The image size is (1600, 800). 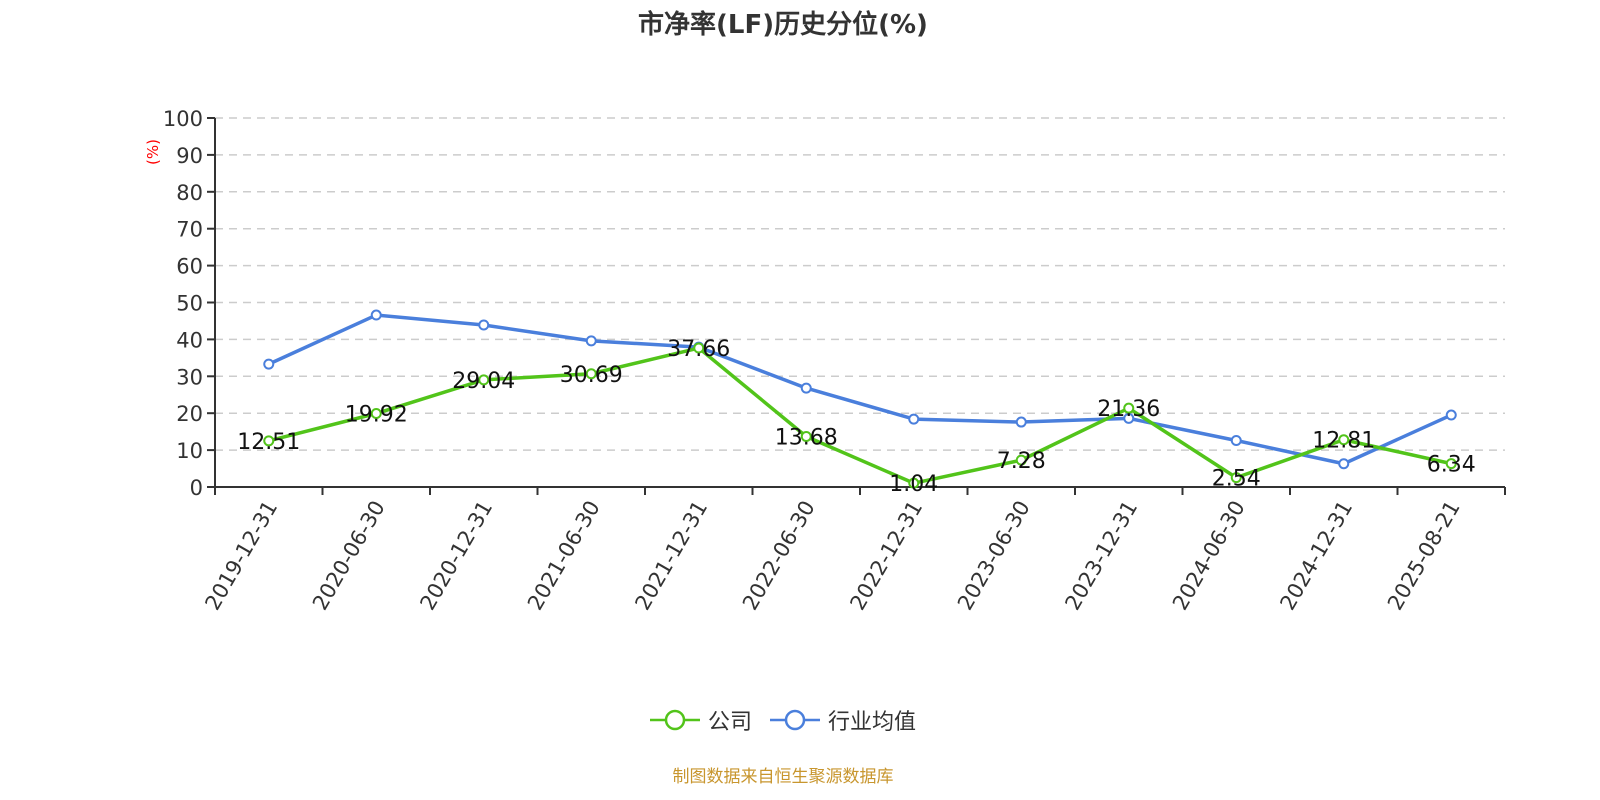 I want to click on x-tick-label: 2021-06-30, so click(x=564, y=556).